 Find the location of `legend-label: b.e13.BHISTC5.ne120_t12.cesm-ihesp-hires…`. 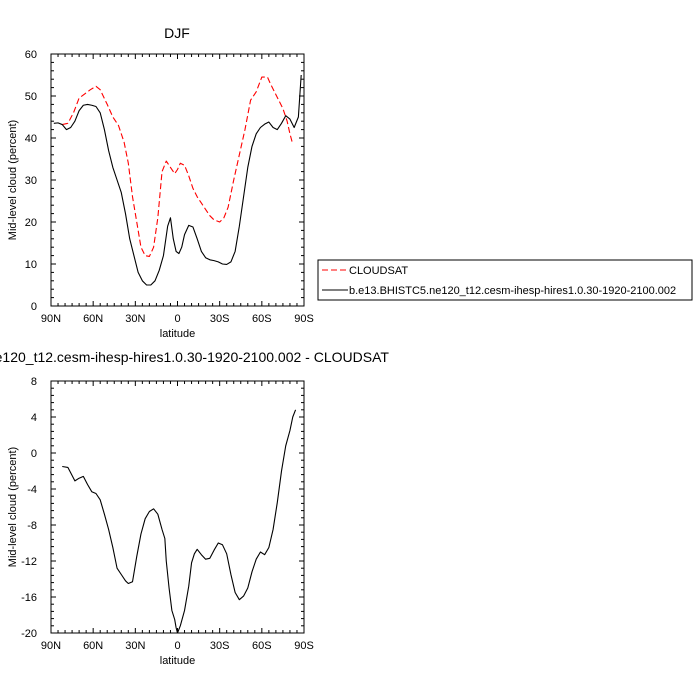

legend-label: b.e13.BHISTC5.ne120_t12.cesm-ihesp-hires… is located at coordinates (512, 291).